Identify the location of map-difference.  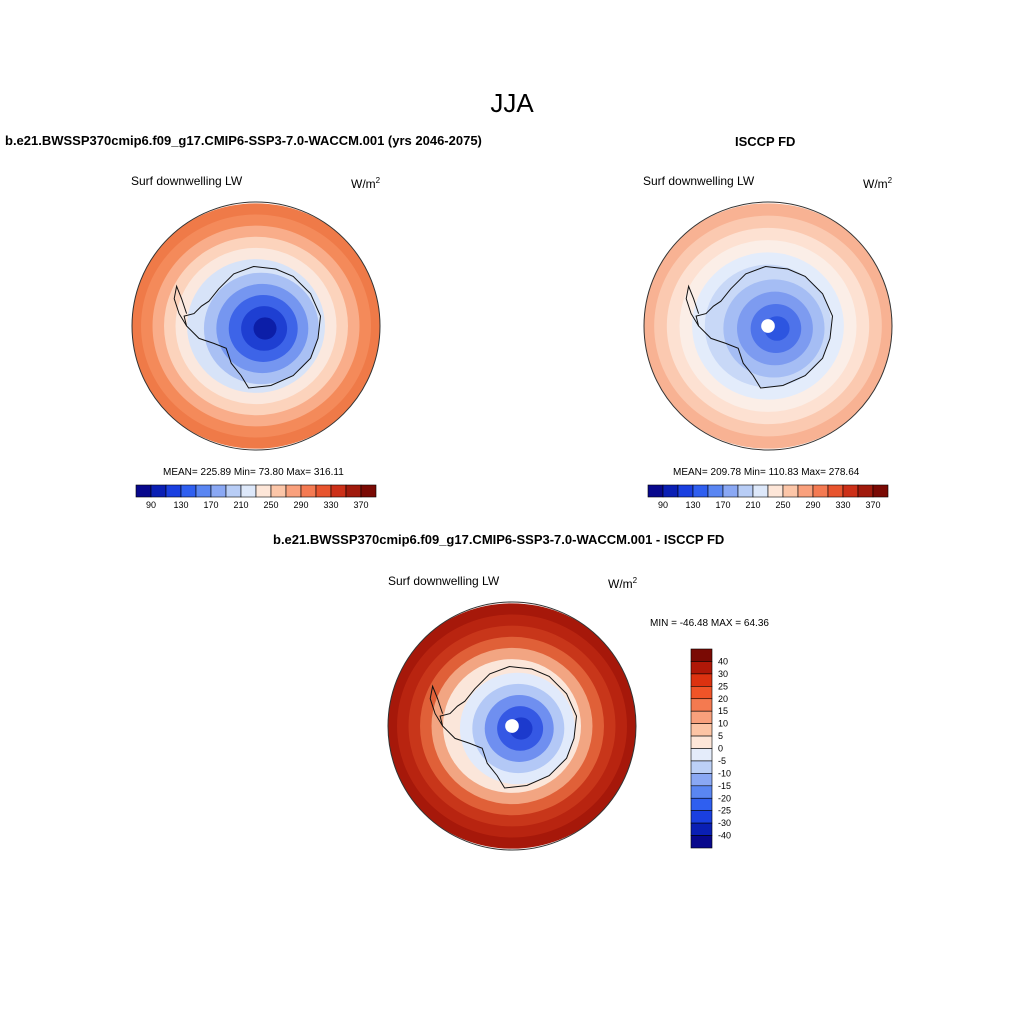
(512, 726).